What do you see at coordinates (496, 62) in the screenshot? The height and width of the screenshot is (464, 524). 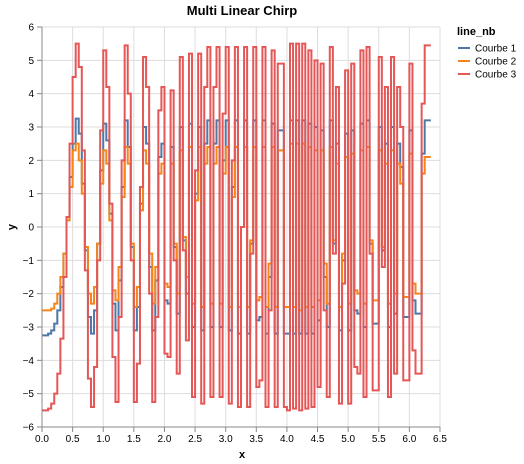 I see `legend-label: Courbe 2` at bounding box center [496, 62].